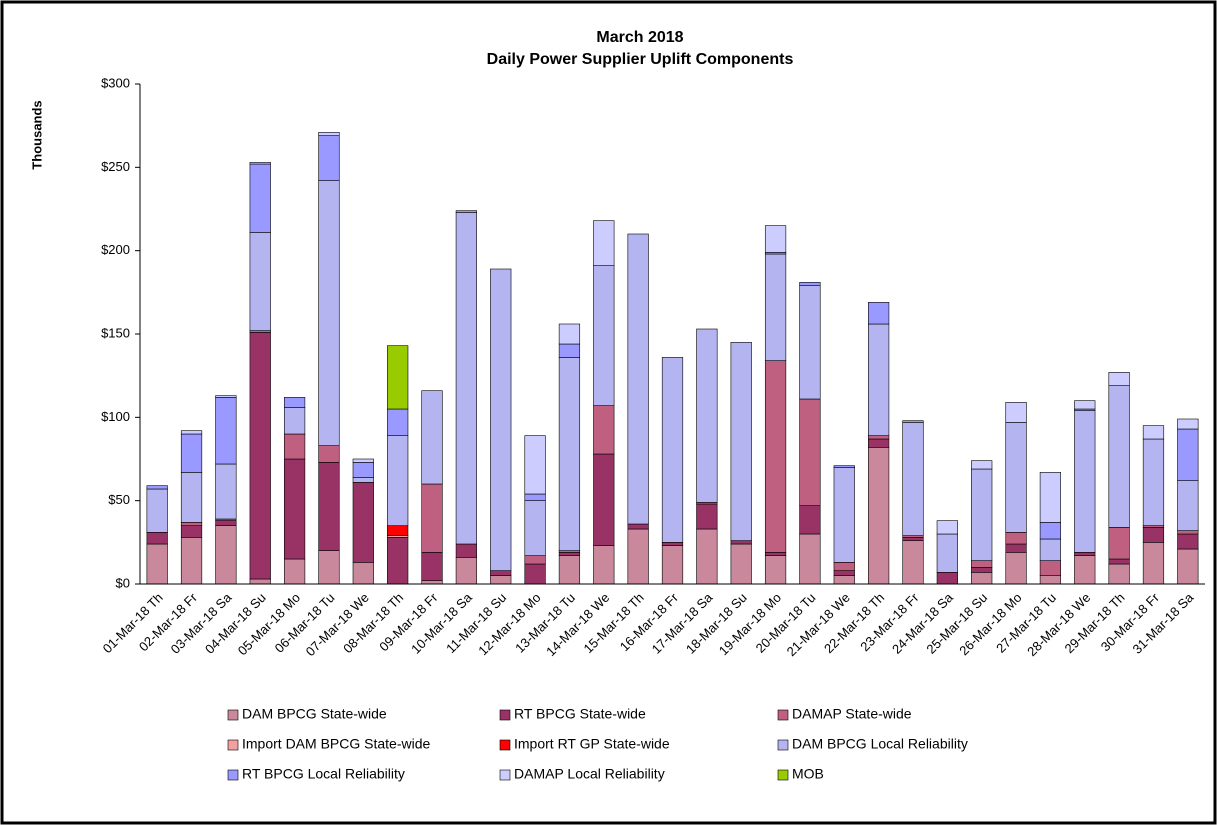 The width and height of the screenshot is (1217, 825). Describe the element at coordinates (592, 744) in the screenshot. I see `legend-label: Import RT GP State-wide` at that location.